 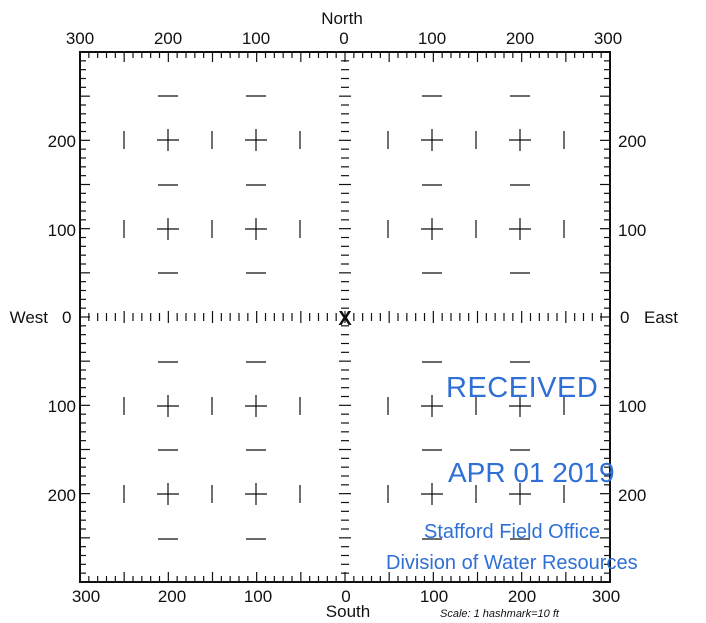 What do you see at coordinates (531, 472) in the screenshot?
I see `stamp-date: APR 01 2019` at bounding box center [531, 472].